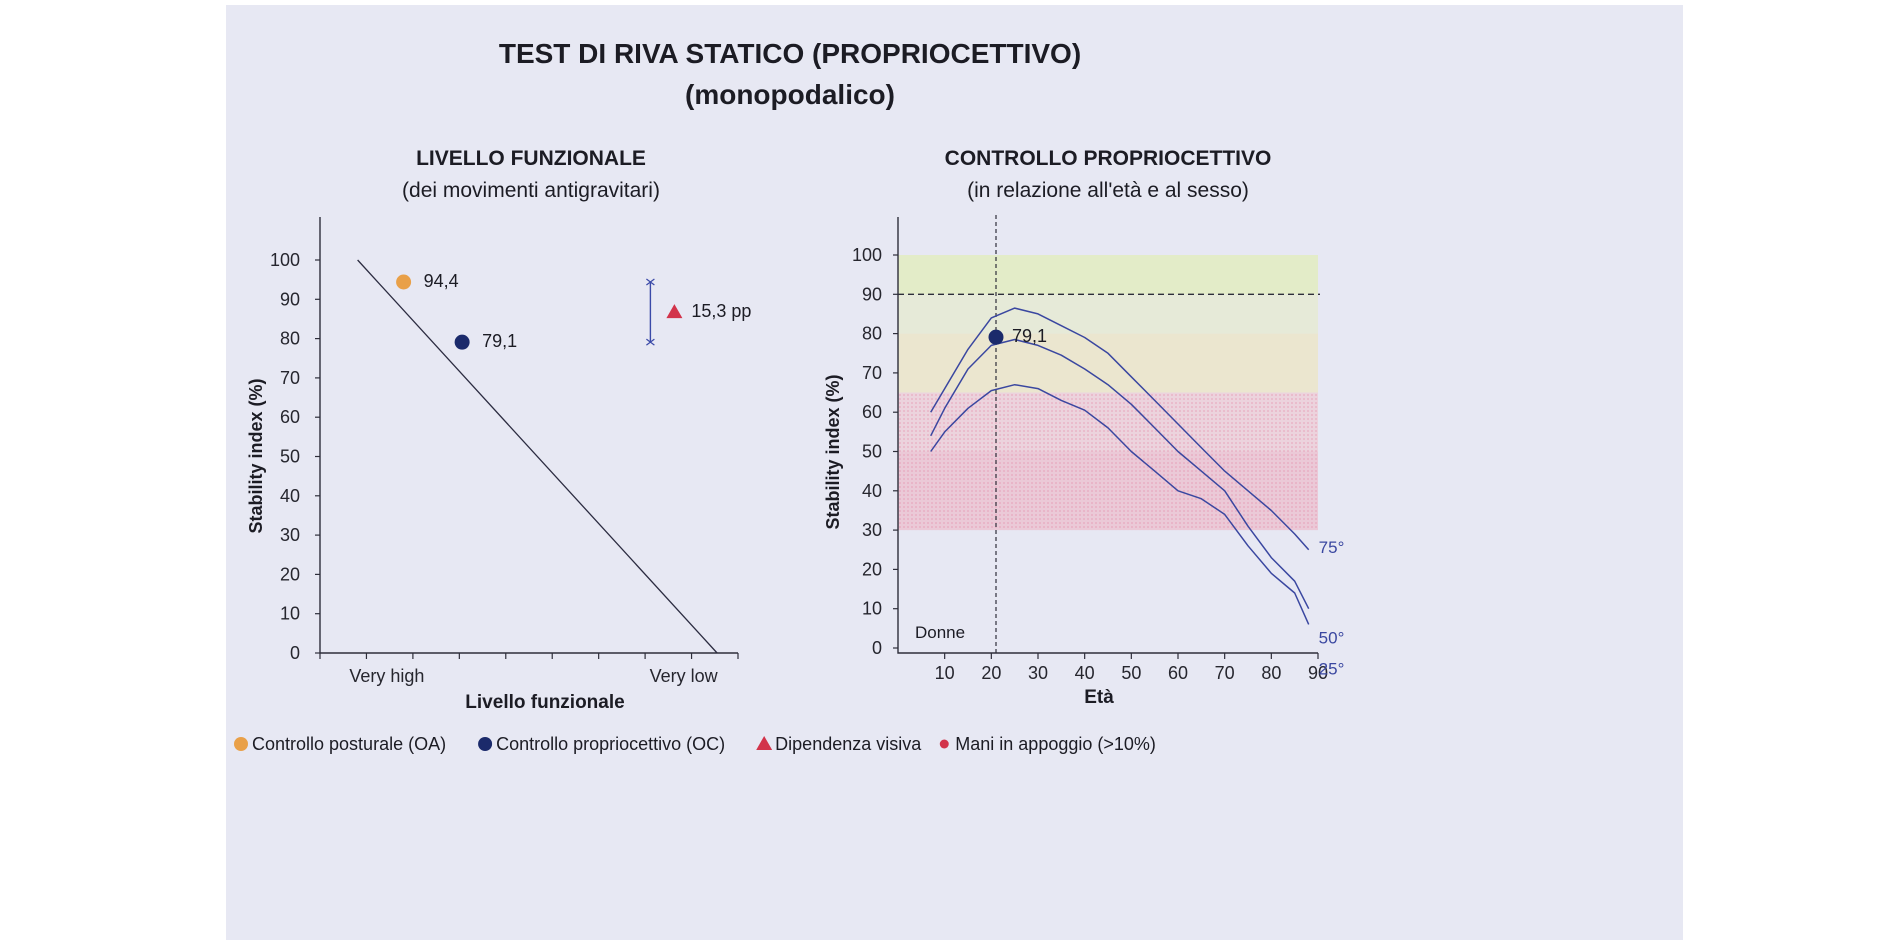  What do you see at coordinates (872, 609) in the screenshot?
I see `right-y-tick-label: 10` at bounding box center [872, 609].